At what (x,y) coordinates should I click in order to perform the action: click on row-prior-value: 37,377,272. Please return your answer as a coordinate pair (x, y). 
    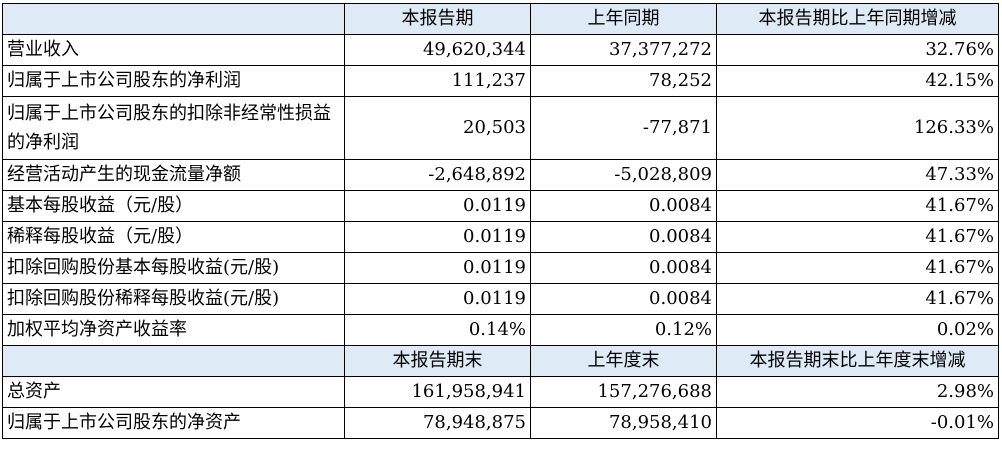
    Looking at the image, I should click on (623, 50).